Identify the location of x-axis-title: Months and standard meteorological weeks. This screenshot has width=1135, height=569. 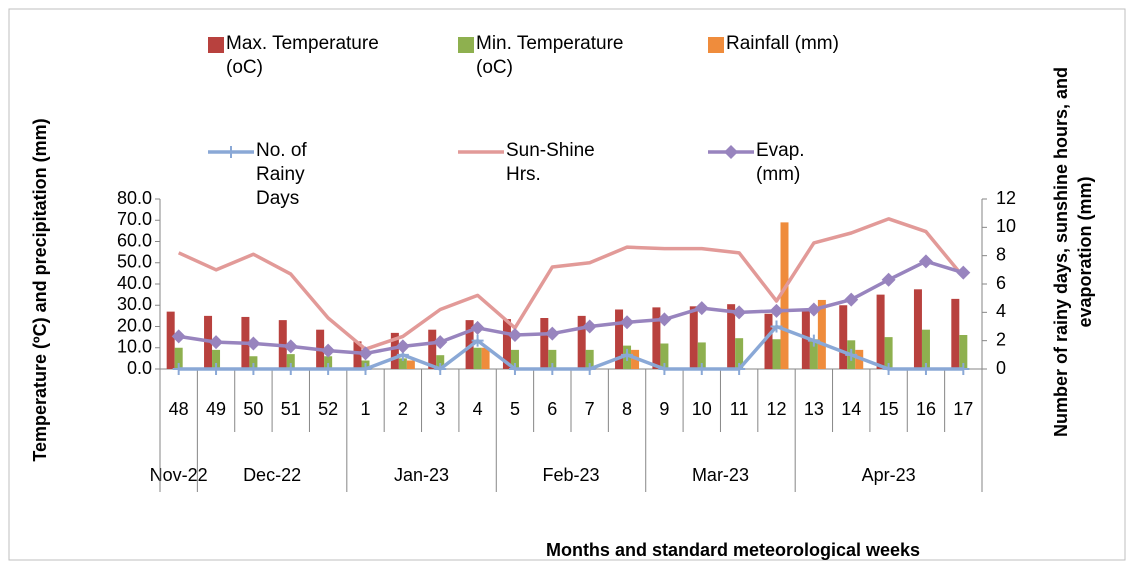
(733, 550).